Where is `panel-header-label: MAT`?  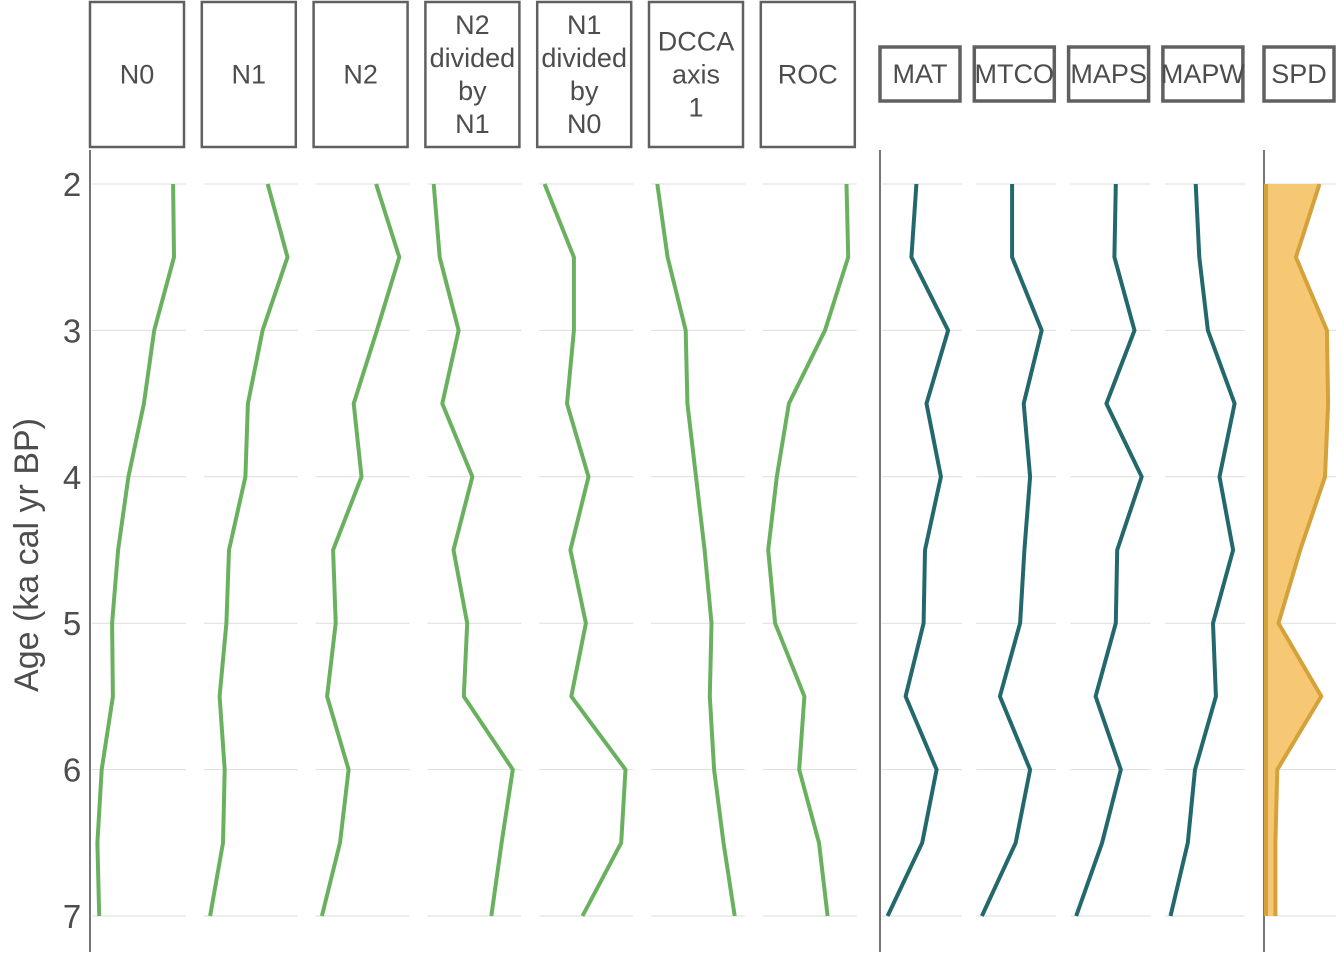 panel-header-label: MAT is located at coordinates (920, 74).